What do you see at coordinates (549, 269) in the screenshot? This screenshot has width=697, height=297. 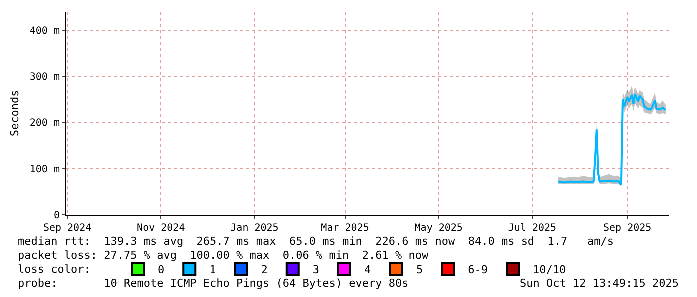 I see `legend-label: 10/10` at bounding box center [549, 269].